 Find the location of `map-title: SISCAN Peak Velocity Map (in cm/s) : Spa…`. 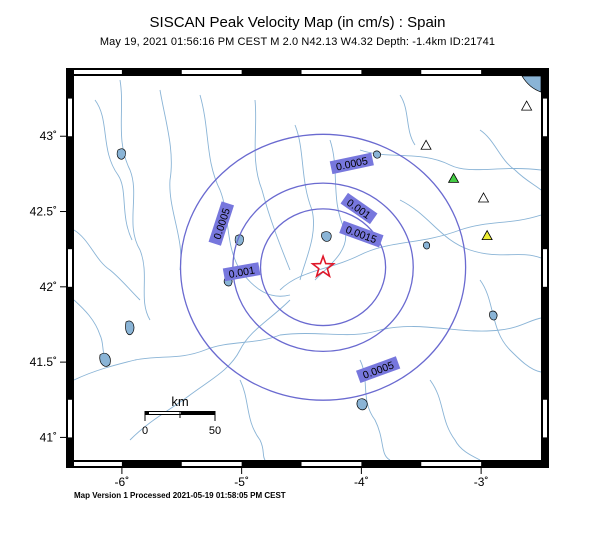

map-title: SISCAN Peak Velocity Map (in cm/s) : Spa… is located at coordinates (297, 22).